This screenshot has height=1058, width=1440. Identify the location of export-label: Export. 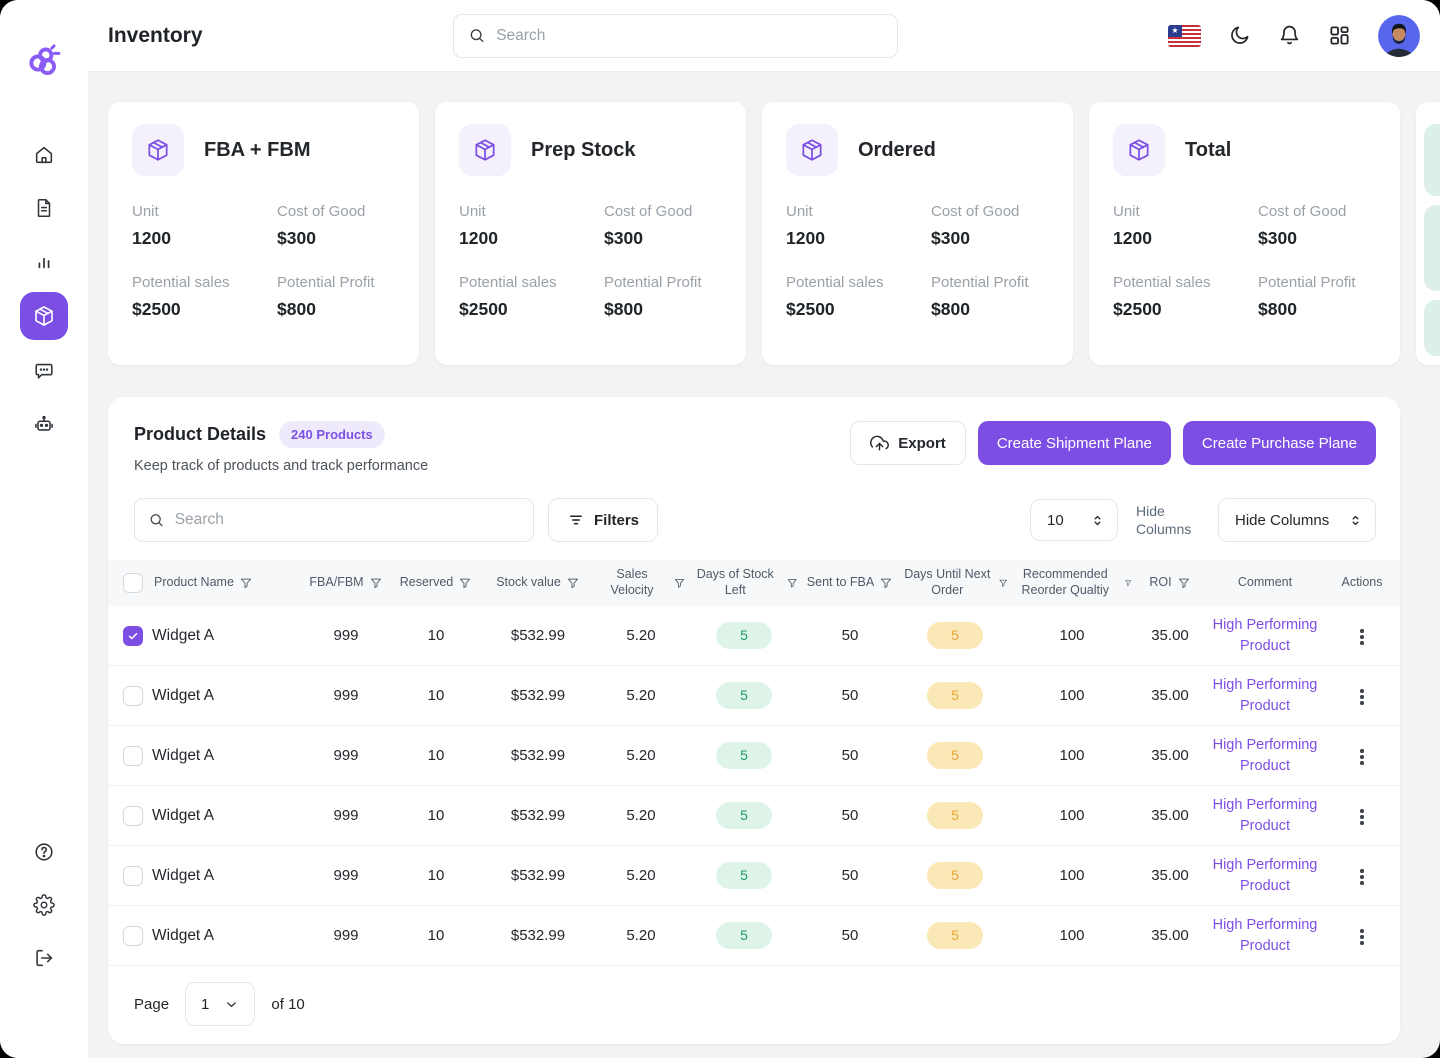
(922, 443).